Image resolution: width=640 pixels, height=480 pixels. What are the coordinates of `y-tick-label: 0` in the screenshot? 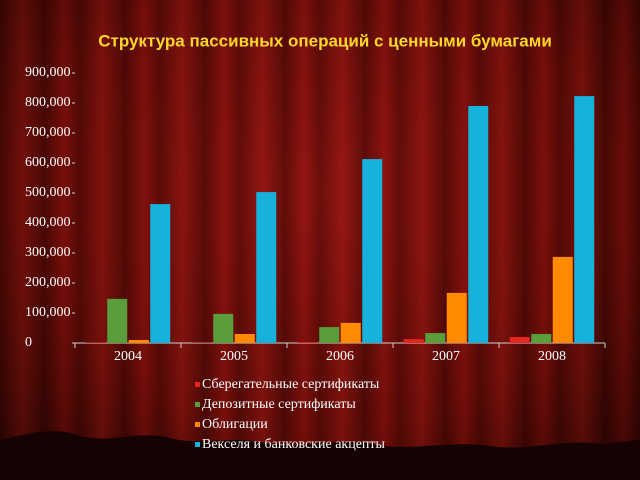 It's located at (28, 342).